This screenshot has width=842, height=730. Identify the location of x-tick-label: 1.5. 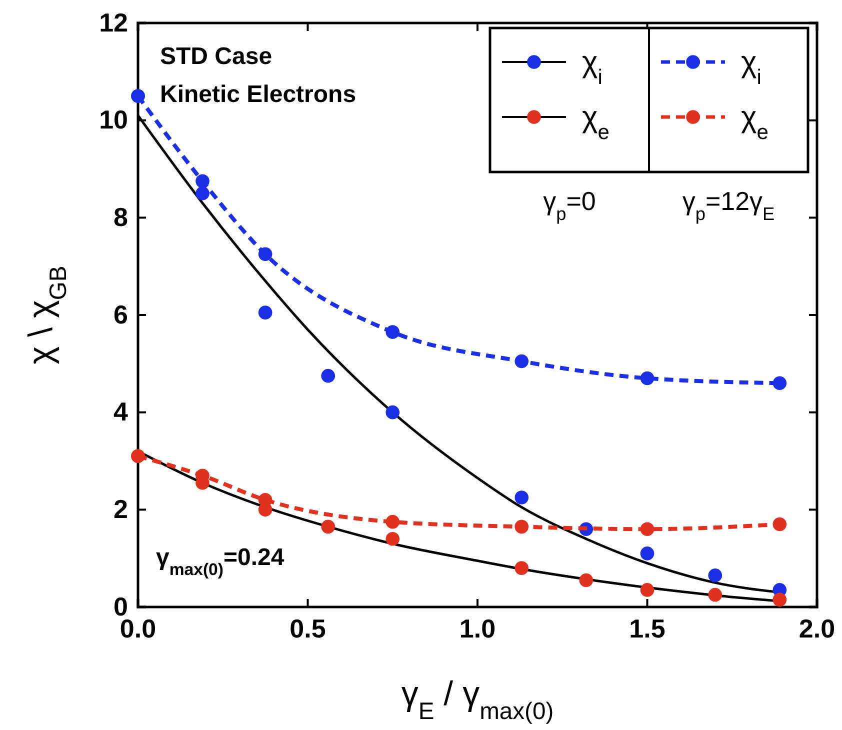
(647, 628).